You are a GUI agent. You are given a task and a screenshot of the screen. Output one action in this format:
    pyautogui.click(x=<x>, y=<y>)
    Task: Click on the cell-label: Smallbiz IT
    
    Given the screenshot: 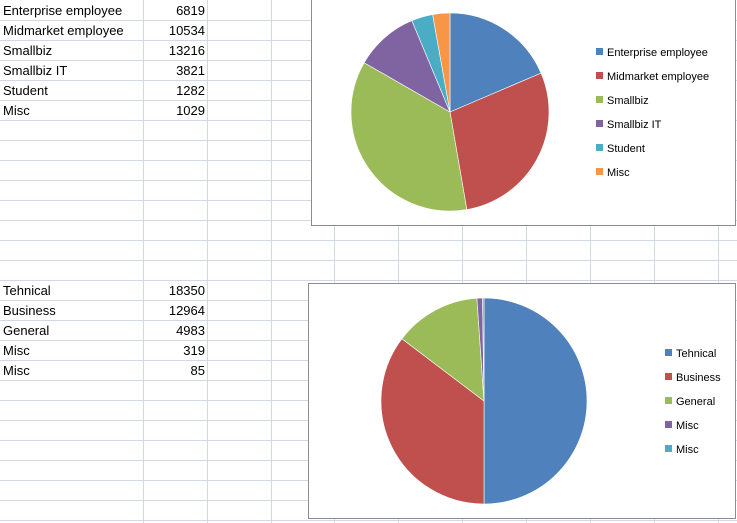 What is the action you would take?
    pyautogui.click(x=35, y=70)
    